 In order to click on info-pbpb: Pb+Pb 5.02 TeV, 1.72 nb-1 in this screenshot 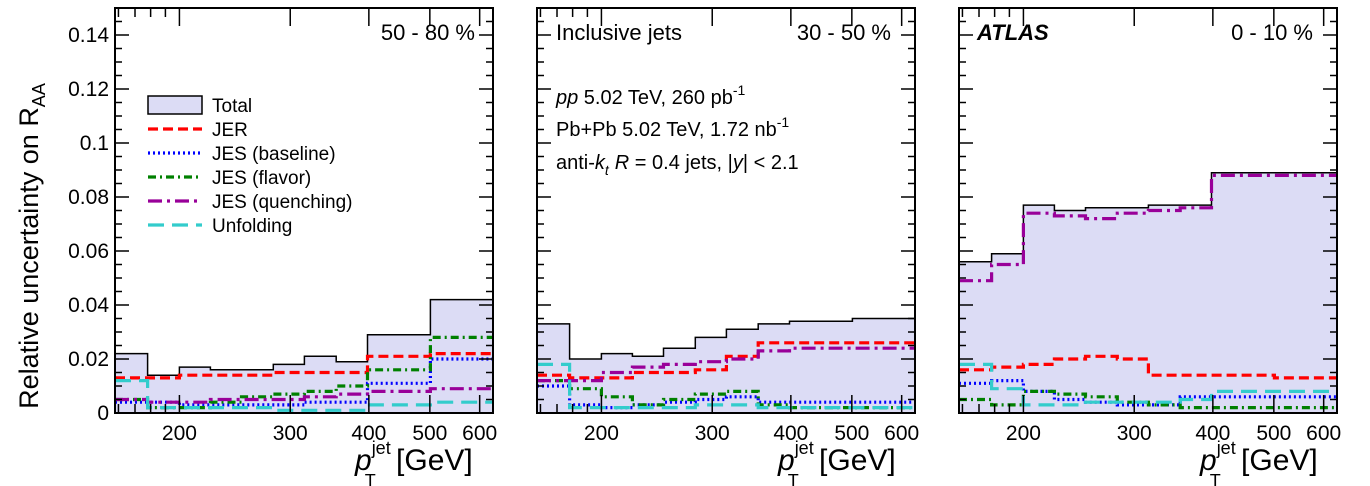, I will do `click(672, 127)`.